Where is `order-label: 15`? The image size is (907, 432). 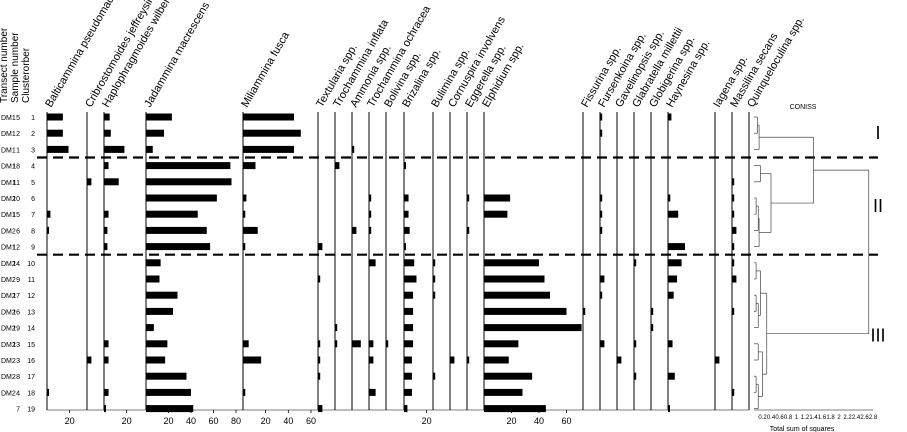
order-label: 15 is located at coordinates (31, 345).